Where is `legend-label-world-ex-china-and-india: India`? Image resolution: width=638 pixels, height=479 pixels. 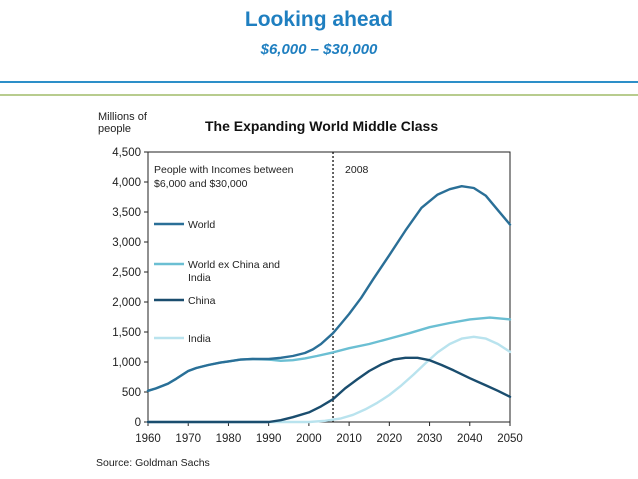 legend-label-world-ex-china-and-india: India is located at coordinates (199, 278).